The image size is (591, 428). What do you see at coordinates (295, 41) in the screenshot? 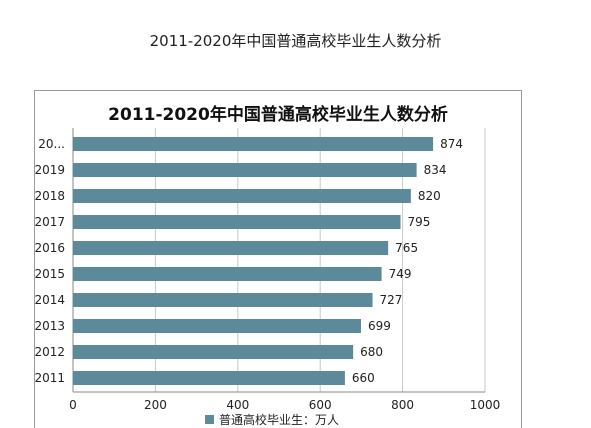
I see `page-title: 2011-2020年中国普通高校毕业生人数分析` at bounding box center [295, 41].